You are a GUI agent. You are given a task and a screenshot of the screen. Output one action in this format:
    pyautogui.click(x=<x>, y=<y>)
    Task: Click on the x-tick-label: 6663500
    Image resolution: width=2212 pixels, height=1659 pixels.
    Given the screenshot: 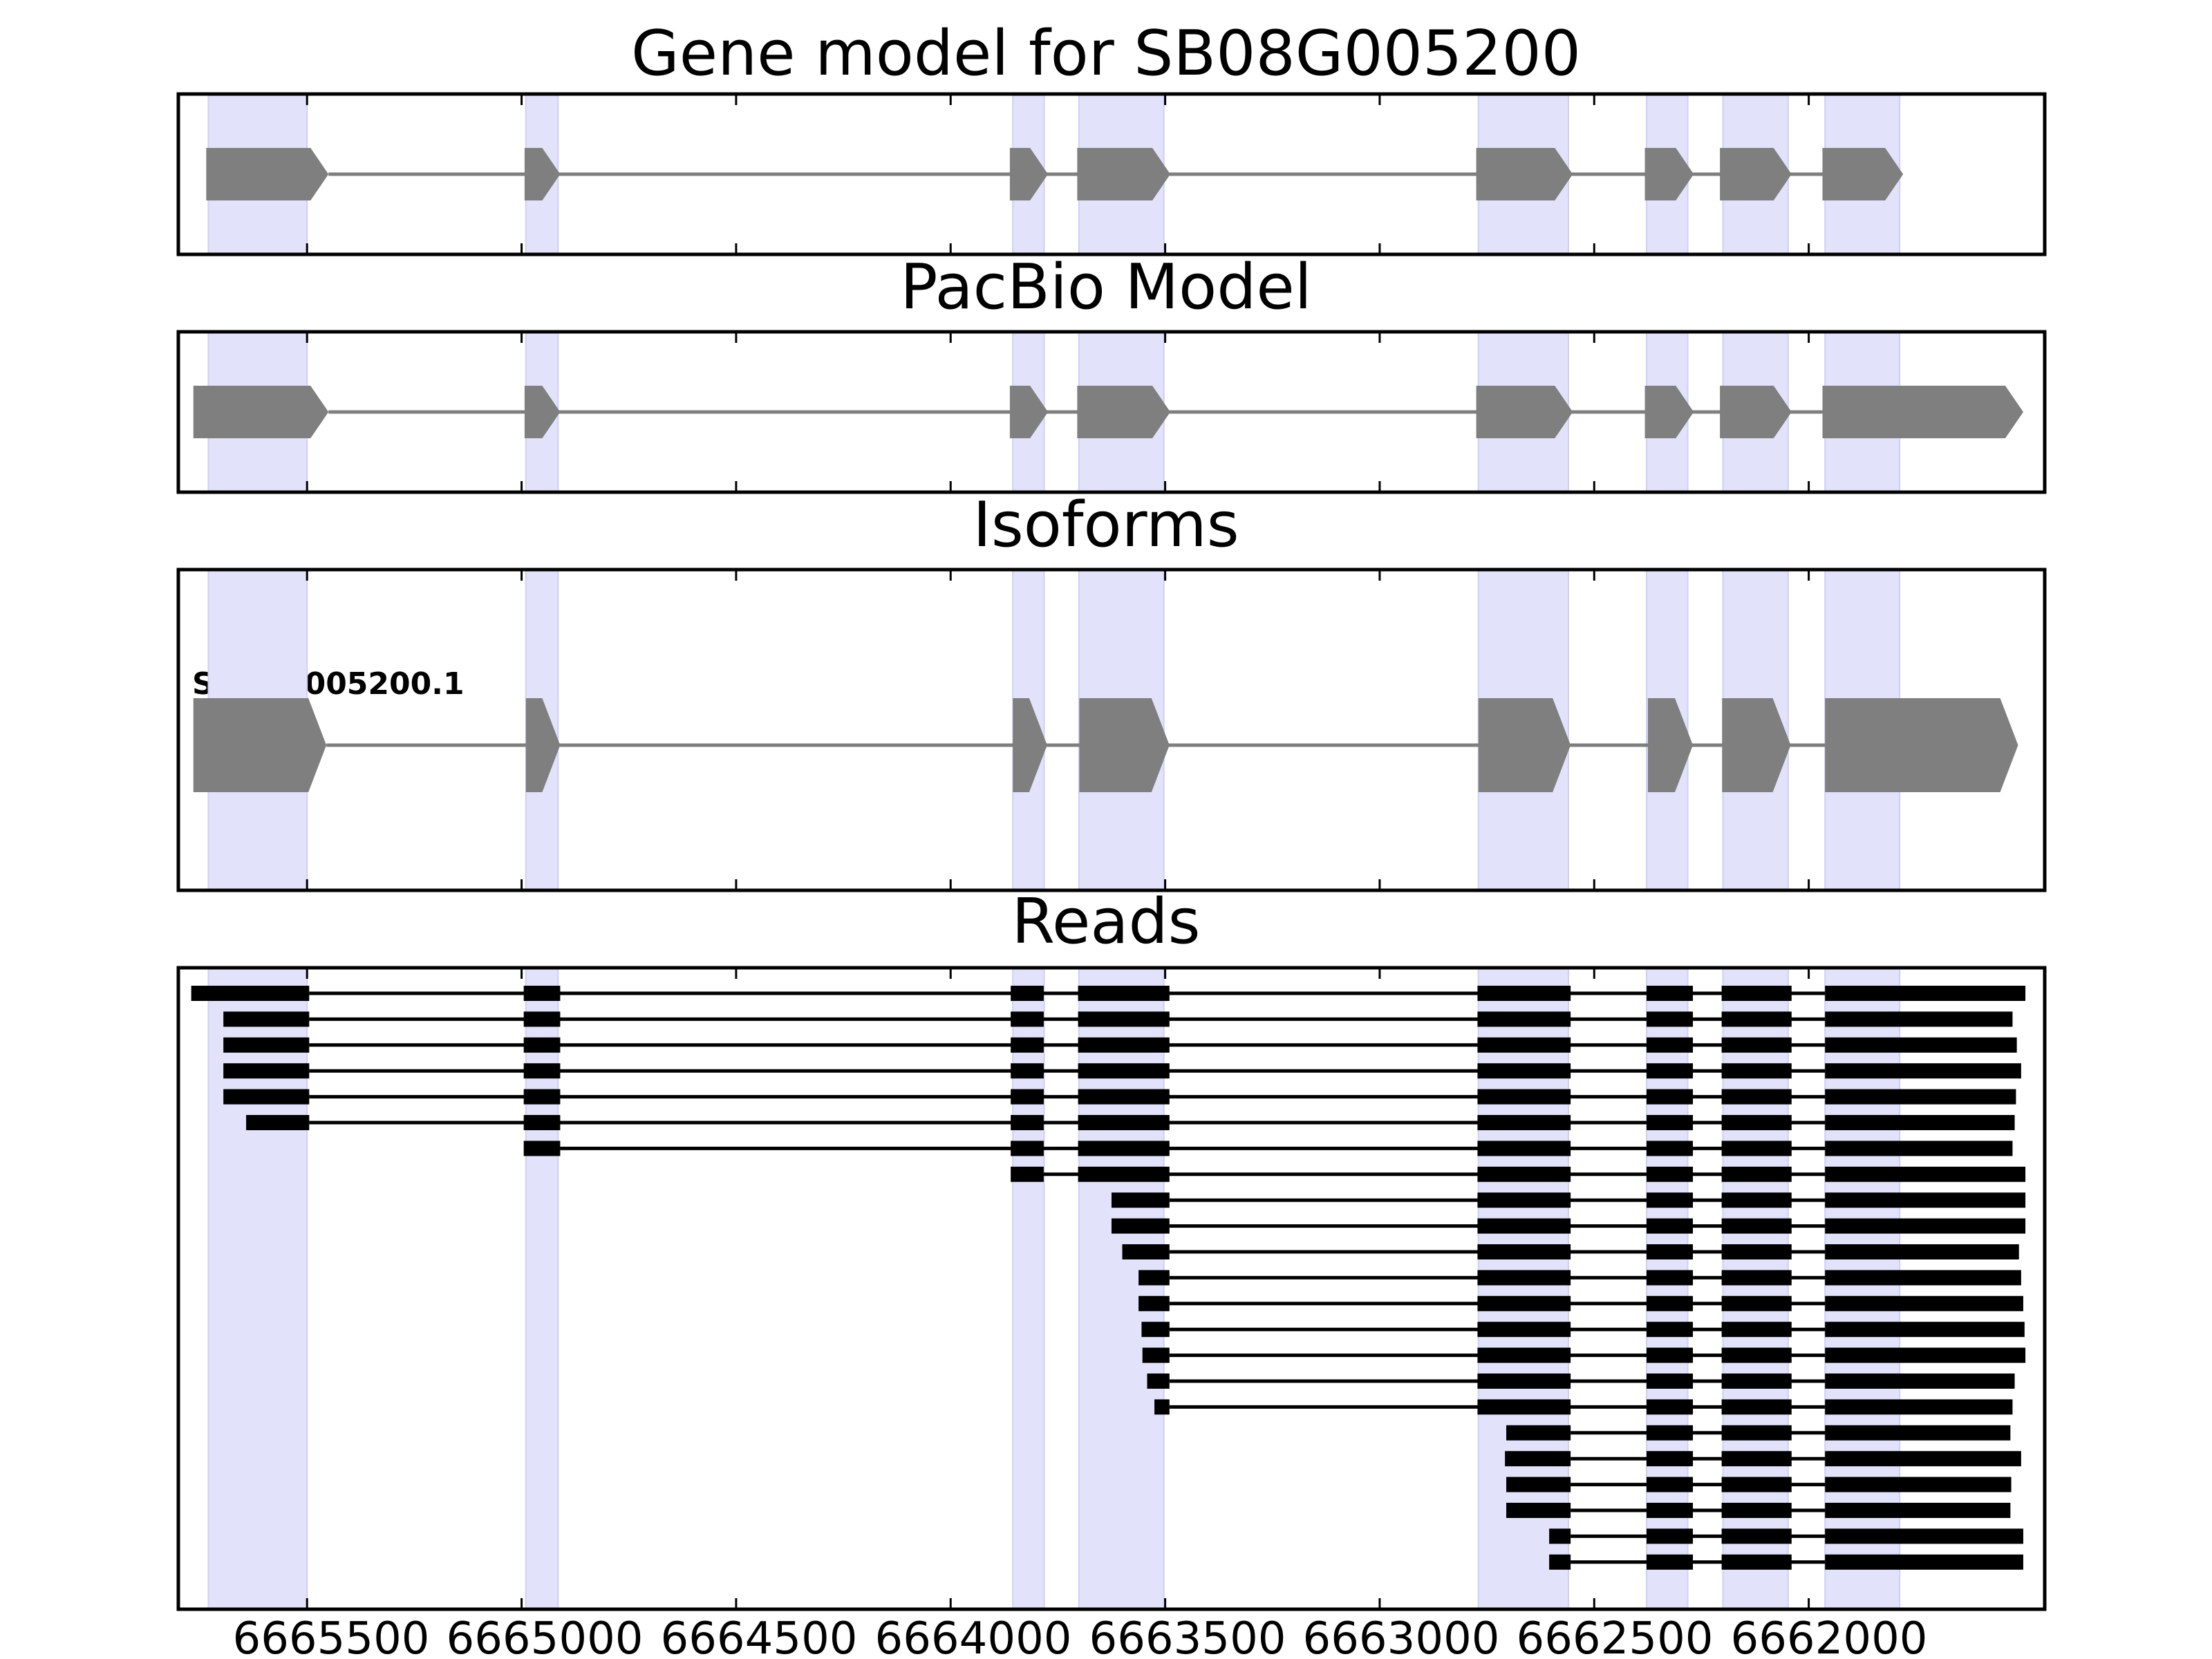 What is the action you would take?
    pyautogui.click(x=1187, y=1636)
    